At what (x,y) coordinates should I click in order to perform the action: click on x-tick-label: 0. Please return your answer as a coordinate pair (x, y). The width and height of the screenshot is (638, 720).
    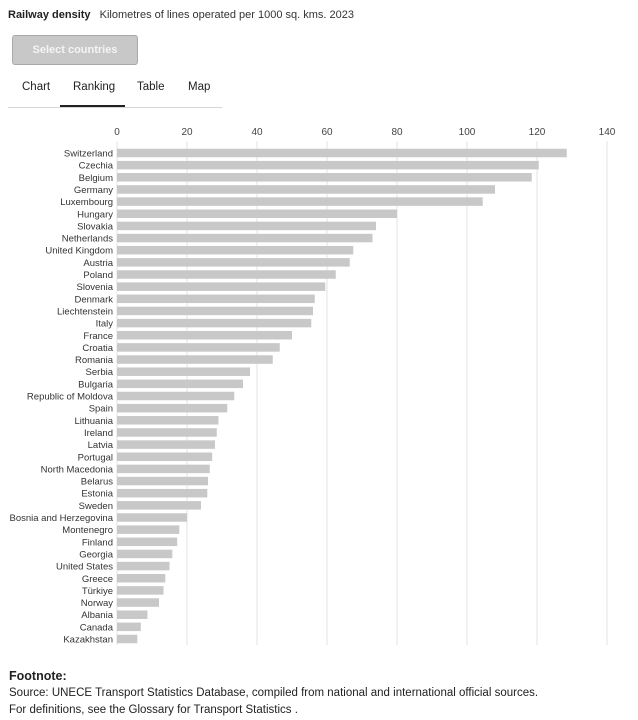
    Looking at the image, I should click on (117, 132).